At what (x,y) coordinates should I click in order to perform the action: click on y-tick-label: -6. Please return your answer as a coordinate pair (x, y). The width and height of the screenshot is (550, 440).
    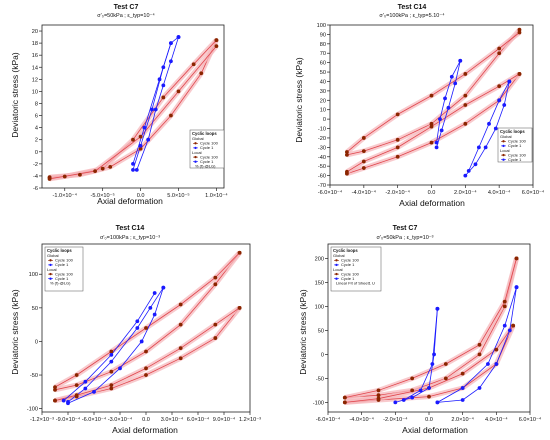
    Looking at the image, I should click on (35, 189).